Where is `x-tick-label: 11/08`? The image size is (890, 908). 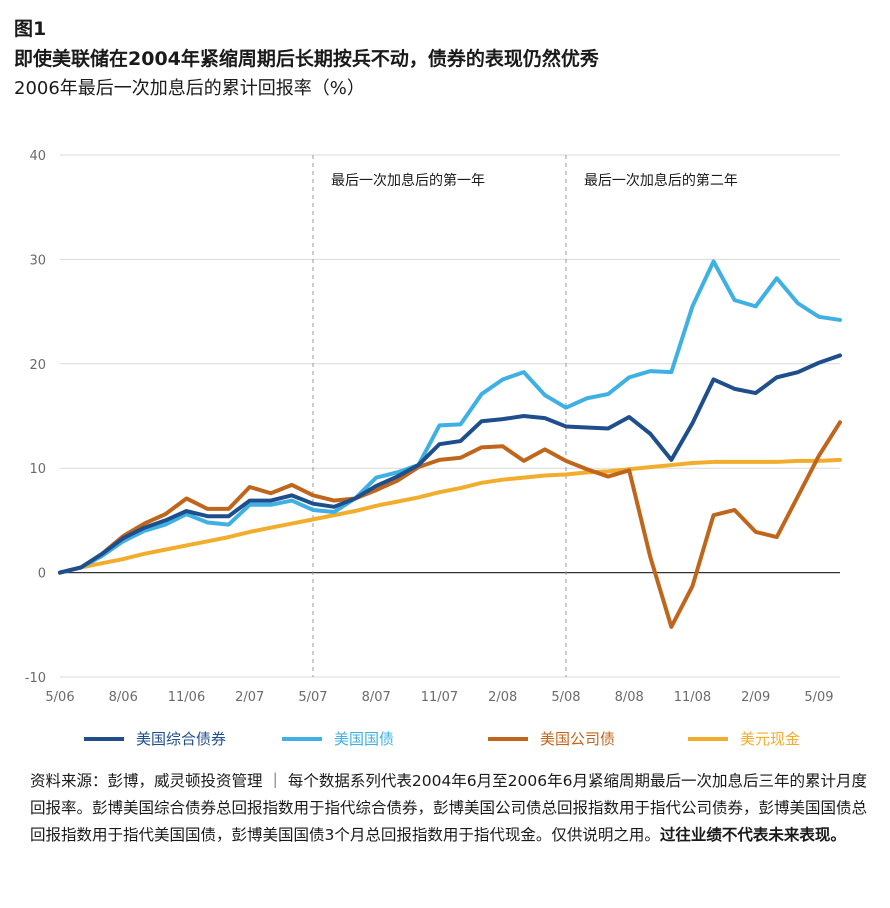
x-tick-label: 11/08 is located at coordinates (692, 697).